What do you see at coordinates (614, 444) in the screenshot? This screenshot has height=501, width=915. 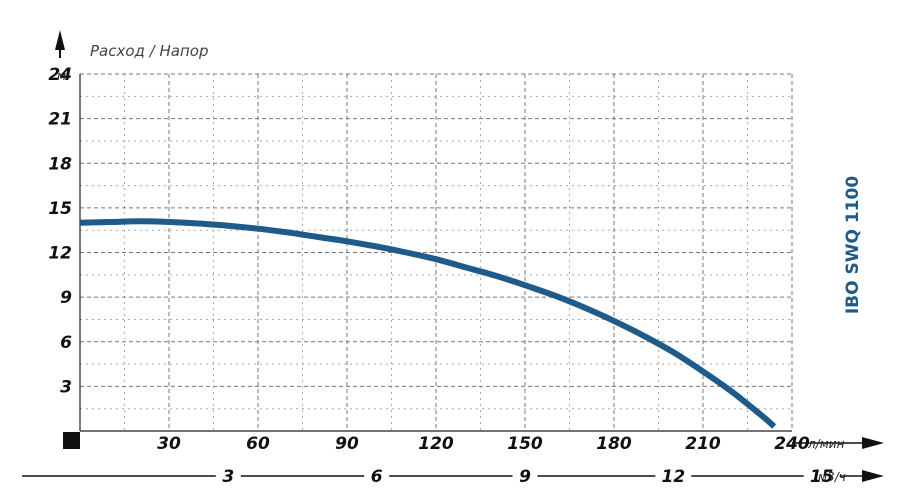 I see `x-primary-tick-label: 180` at bounding box center [614, 444].